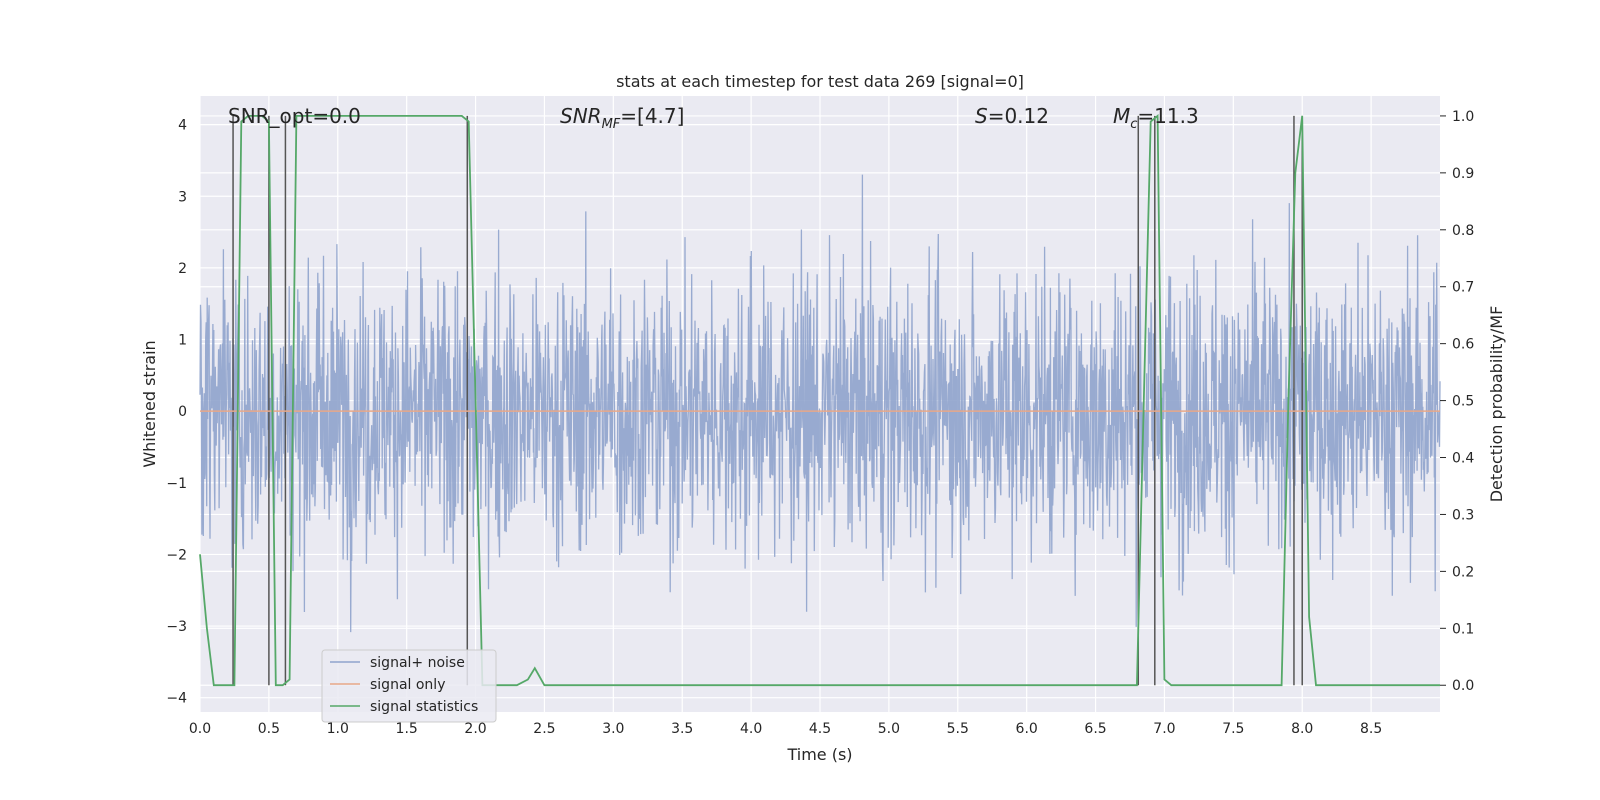  I want to click on x-tick-label: 8.0, so click(1302, 729).